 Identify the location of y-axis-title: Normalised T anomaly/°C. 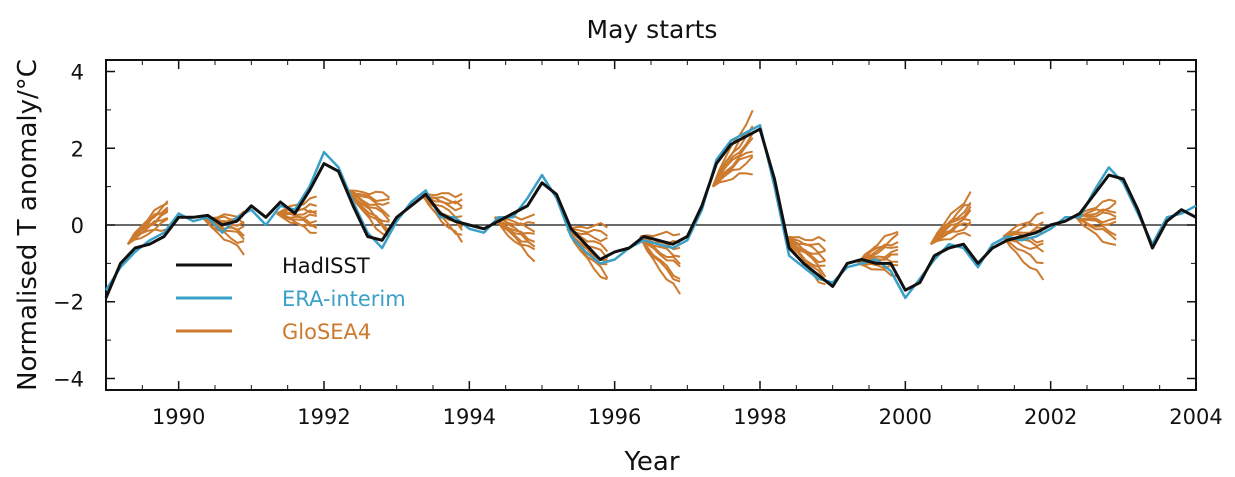
(28, 225).